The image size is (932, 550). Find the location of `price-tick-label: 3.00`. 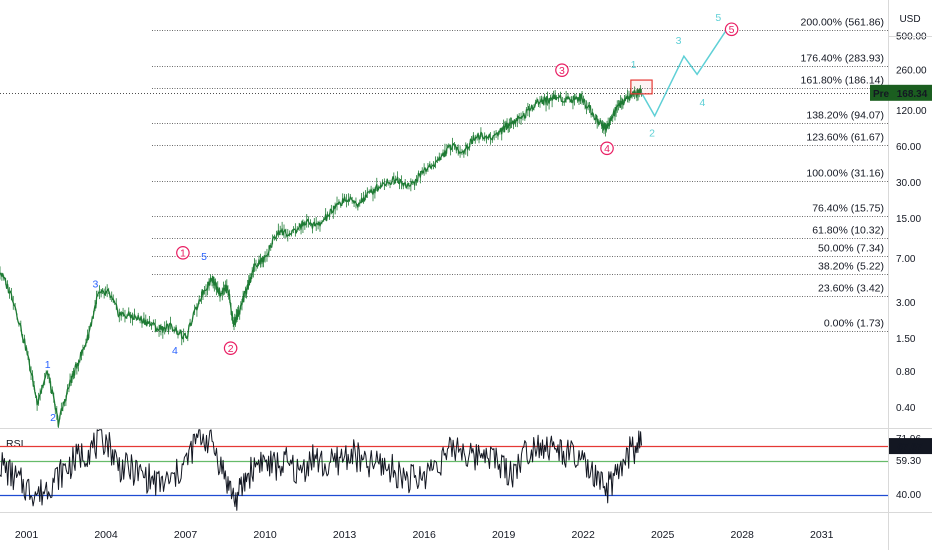

price-tick-label: 3.00 is located at coordinates (906, 303).